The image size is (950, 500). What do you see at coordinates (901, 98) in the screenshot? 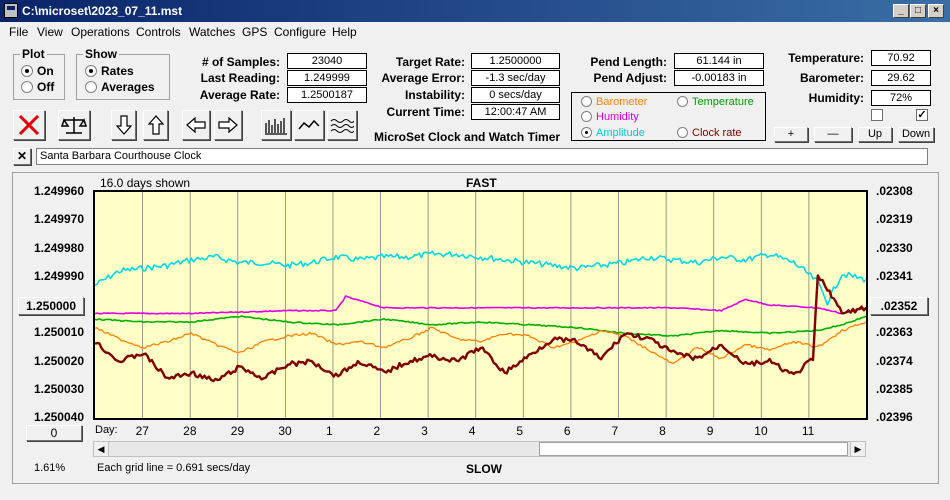
I see `humidity-field: 72%` at bounding box center [901, 98].